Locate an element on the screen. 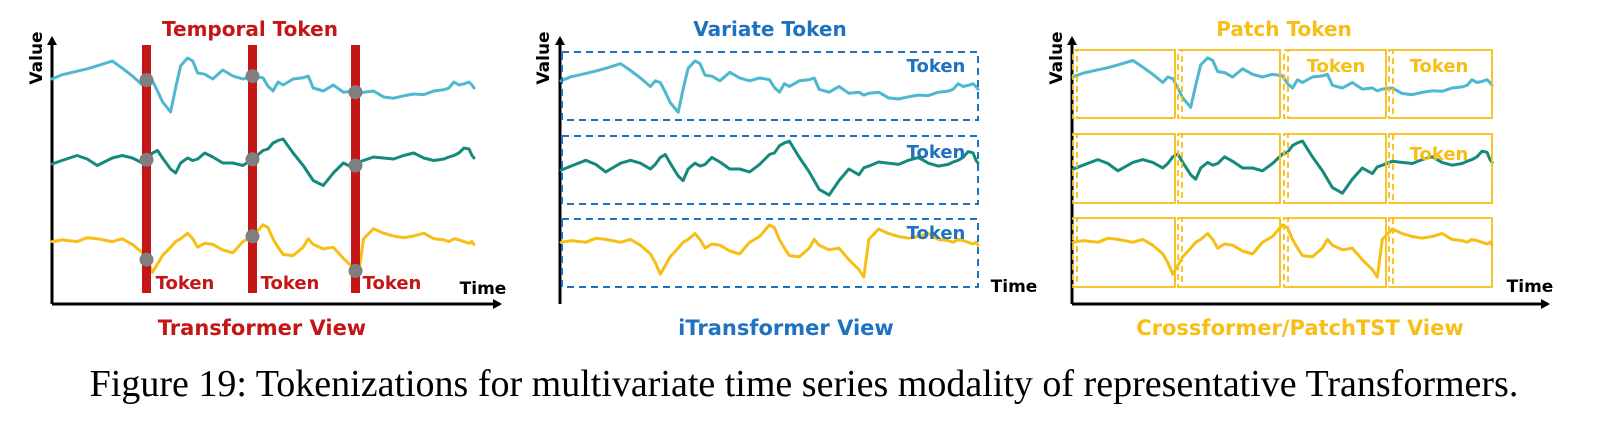 This screenshot has width=1608, height=433. variate-token-title: Variate Token is located at coordinates (769, 29).